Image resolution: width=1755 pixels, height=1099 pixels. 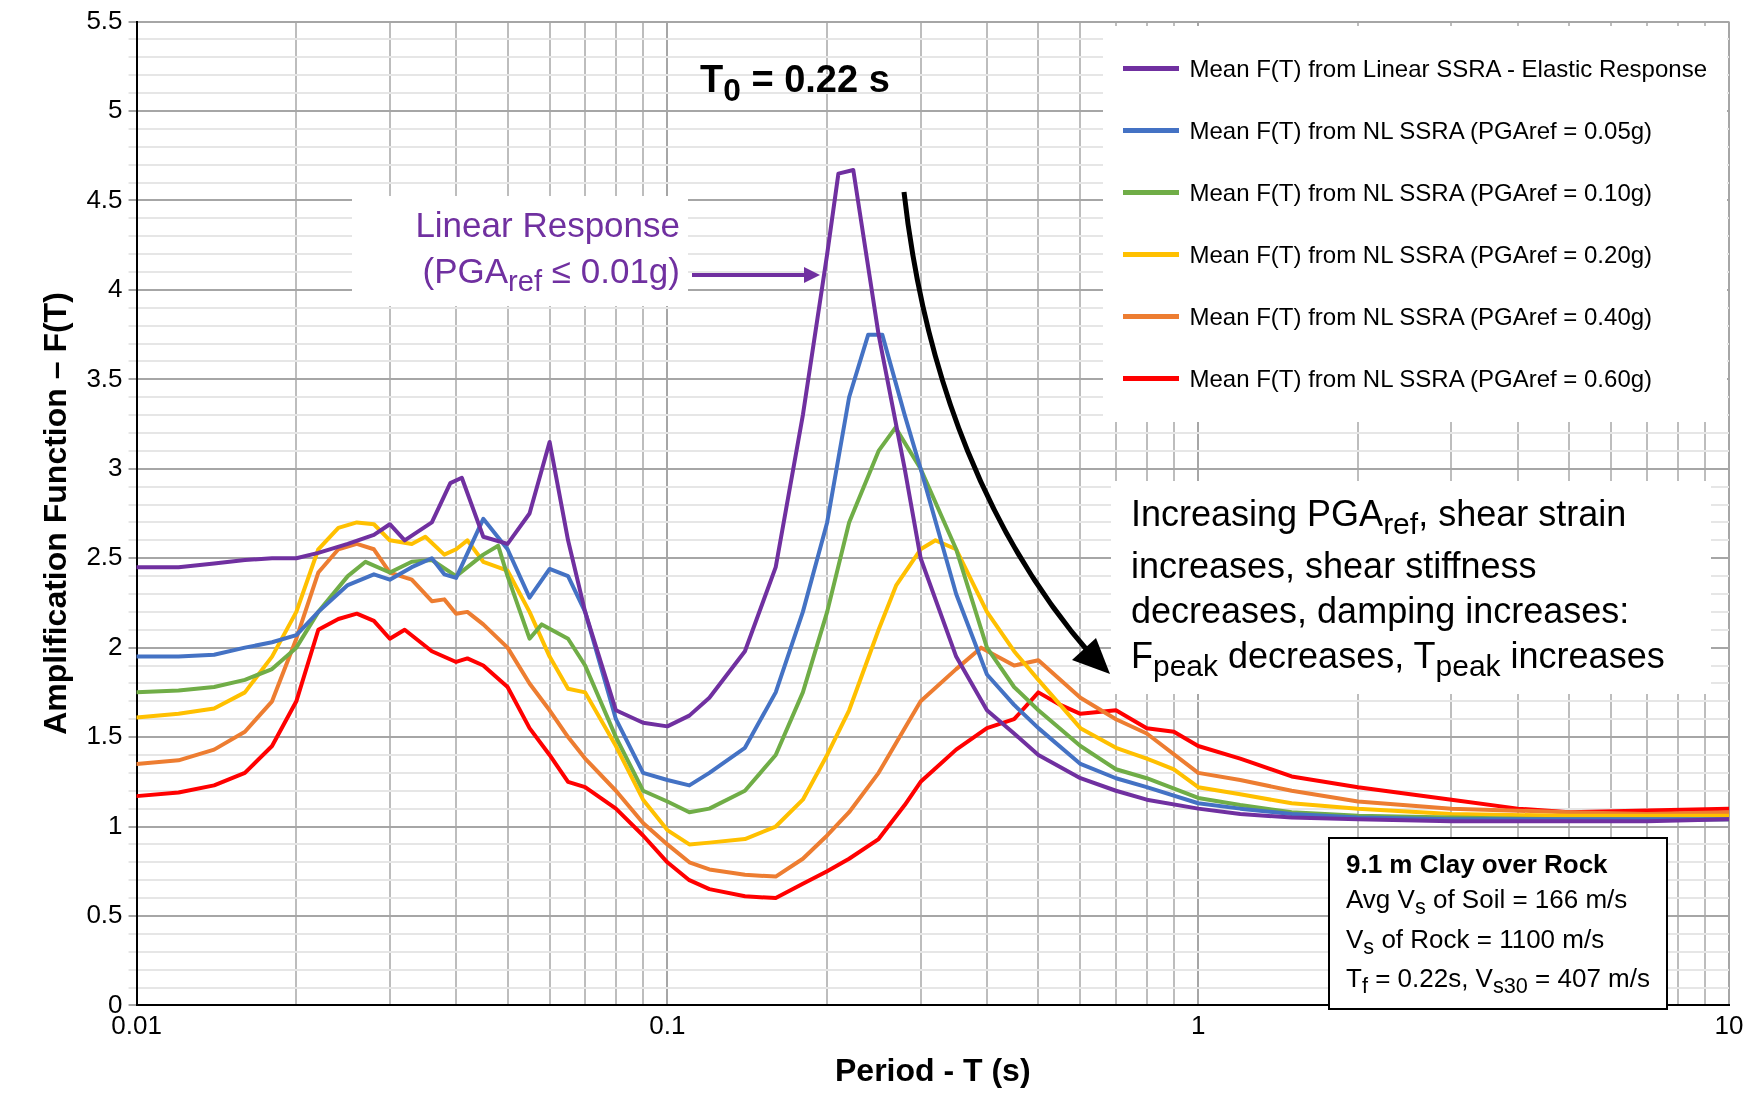 I want to click on x-tick-label: 1, so click(x=1198, y=1025).